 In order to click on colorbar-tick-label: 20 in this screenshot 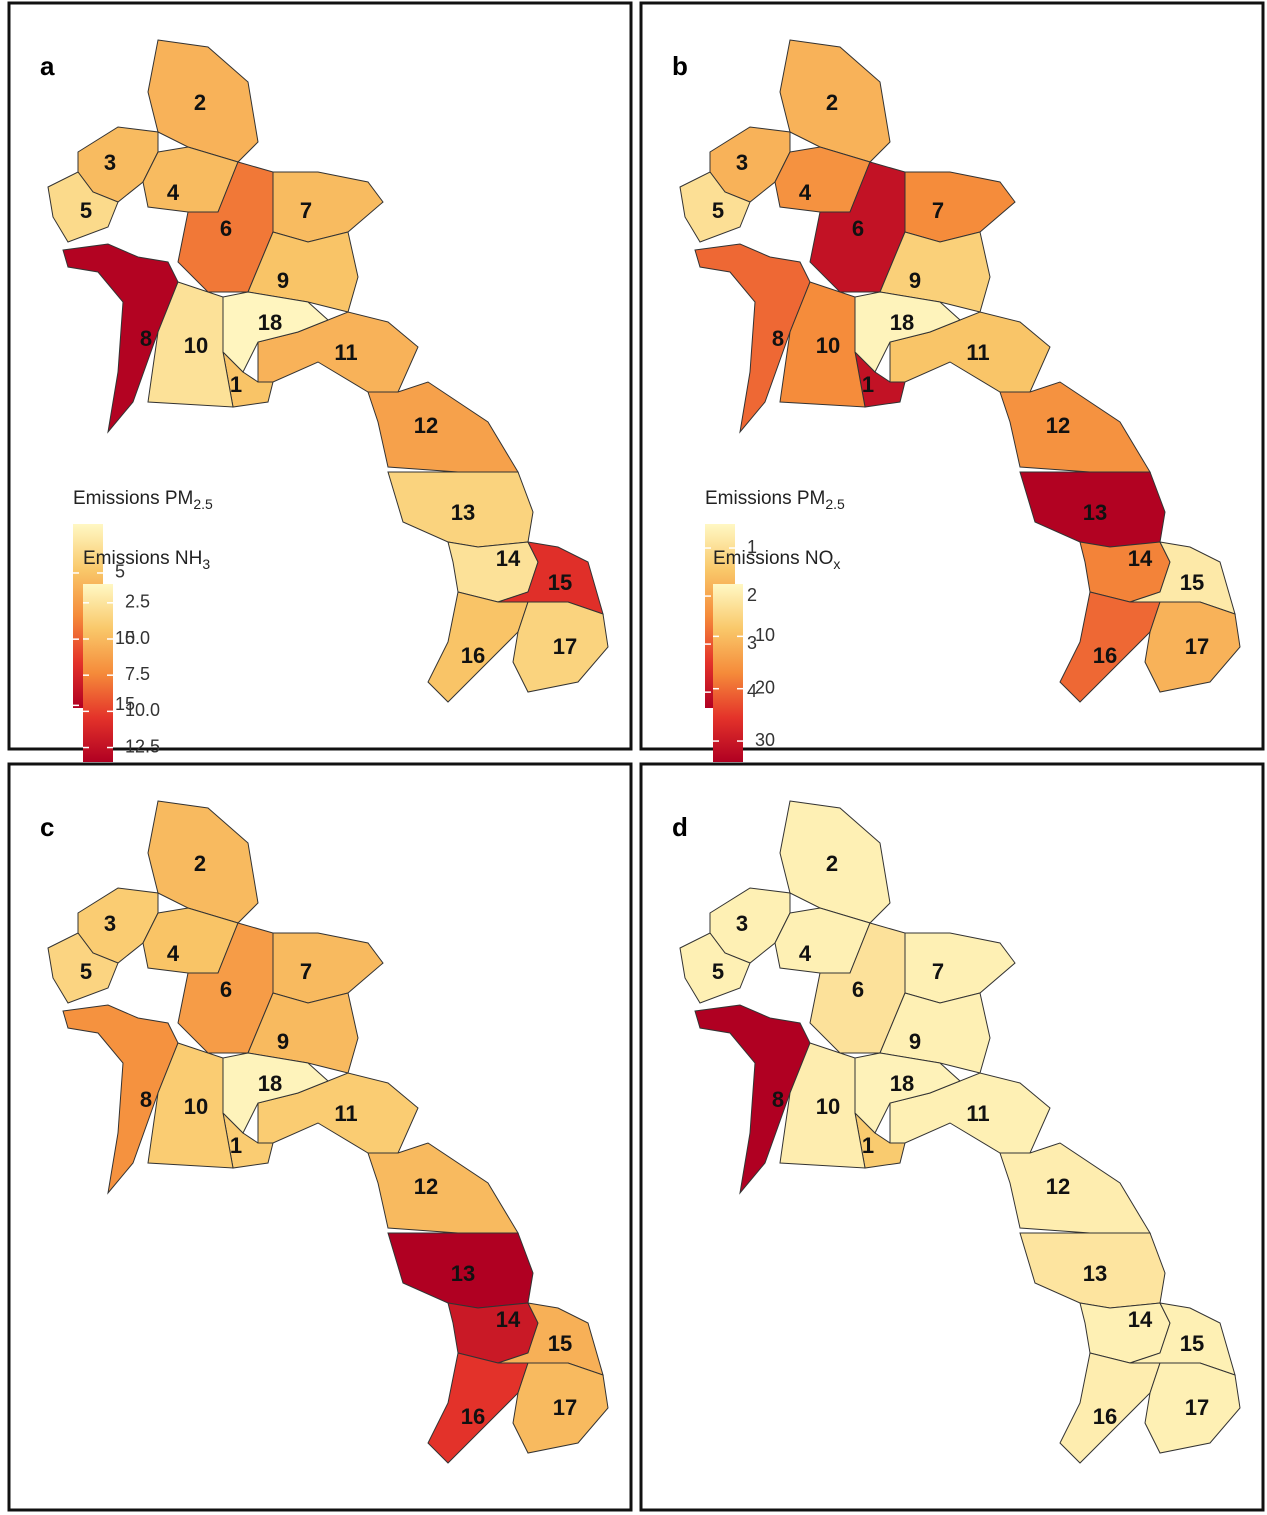, I will do `click(765, 687)`.